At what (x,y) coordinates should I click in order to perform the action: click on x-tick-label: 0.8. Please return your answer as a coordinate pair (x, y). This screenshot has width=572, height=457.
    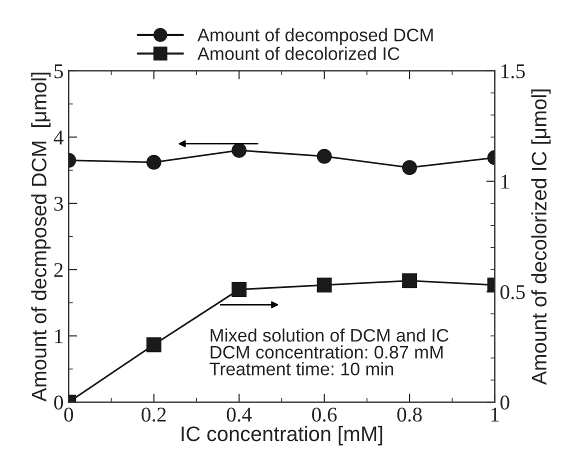
    Looking at the image, I should click on (409, 415).